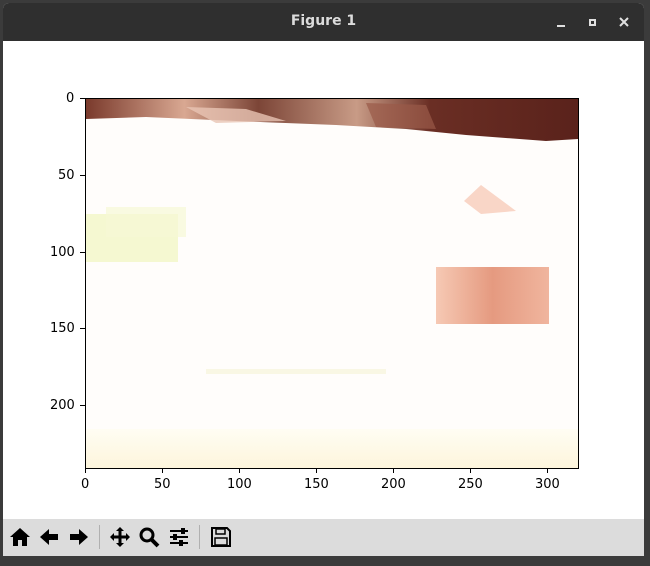 Image resolution: width=650 pixels, height=566 pixels. I want to click on minimize-button, so click(561, 22).